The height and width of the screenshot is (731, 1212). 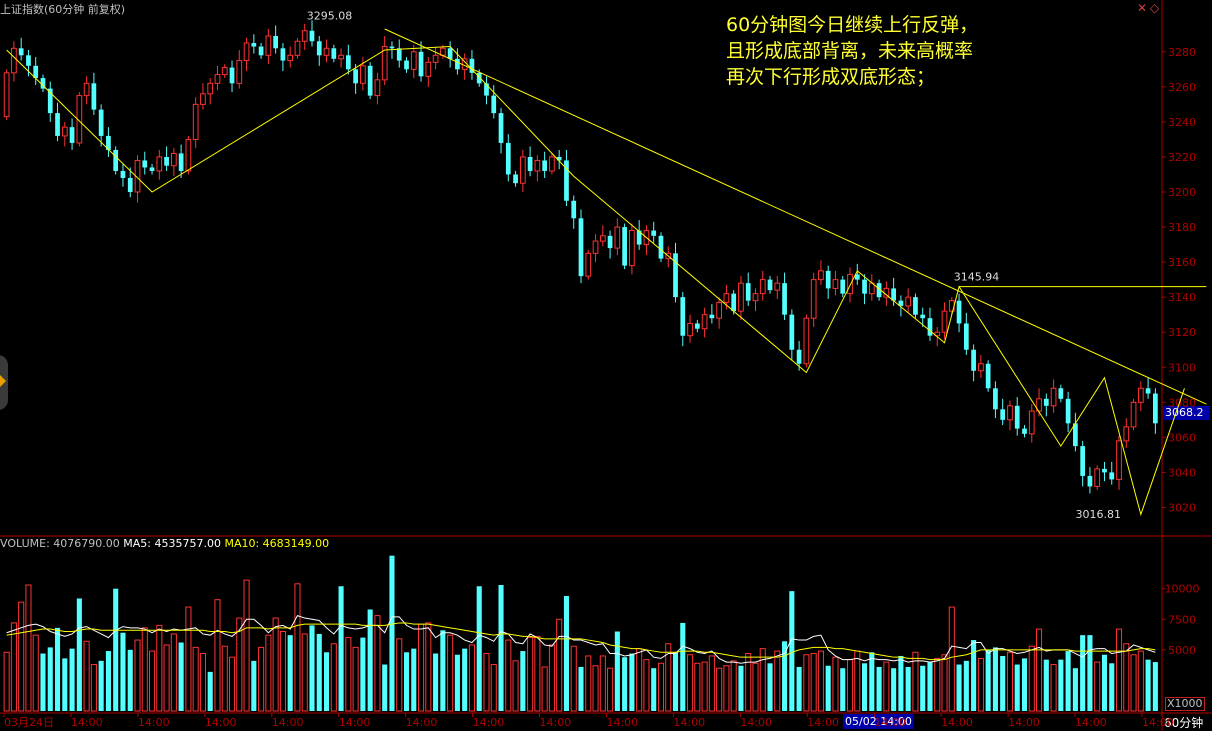 What do you see at coordinates (1142, 8) in the screenshot?
I see `close-icon: ✕` at bounding box center [1142, 8].